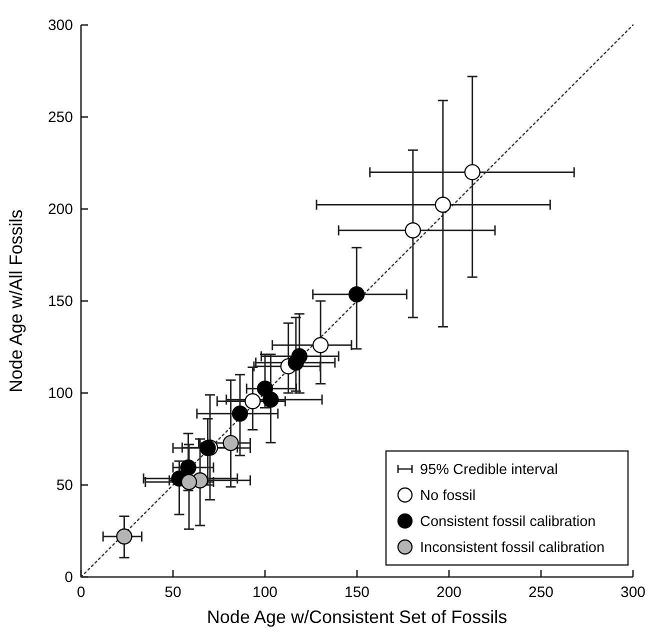  What do you see at coordinates (512, 548) in the screenshot?
I see `legend-label: Inconsistent fossil calibration` at bounding box center [512, 548].